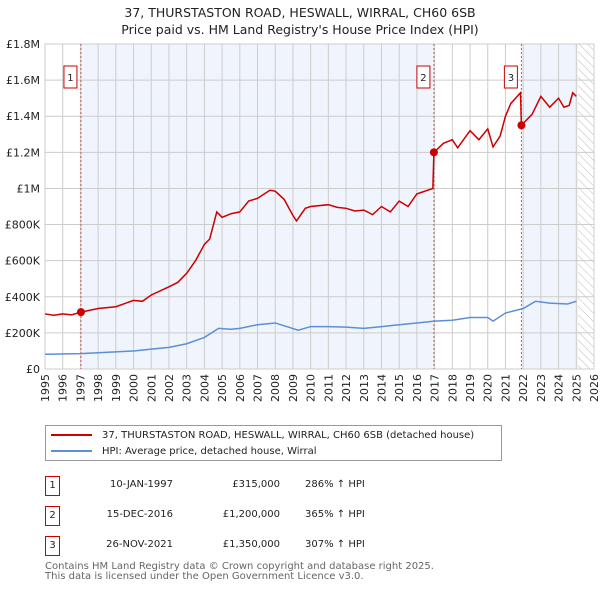 The image size is (600, 590). I want to click on x-tick-label: 2001, so click(151, 388).